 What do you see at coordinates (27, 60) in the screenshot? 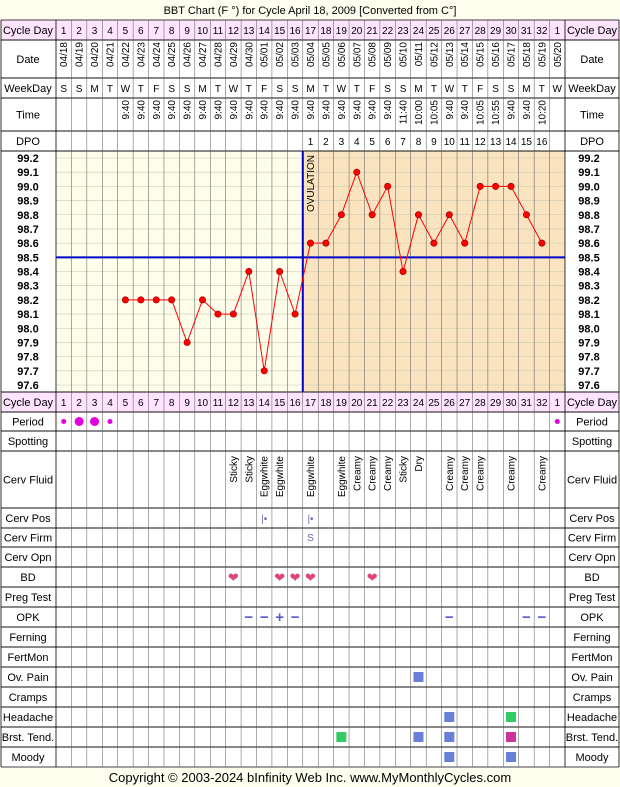
I see `row-label-left-date: Date` at bounding box center [27, 60].